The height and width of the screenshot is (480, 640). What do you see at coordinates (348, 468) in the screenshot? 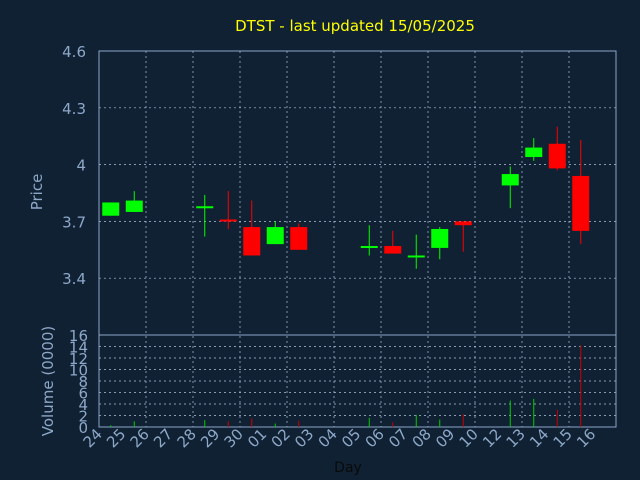
I see `x-axis-label: Day` at bounding box center [348, 468].